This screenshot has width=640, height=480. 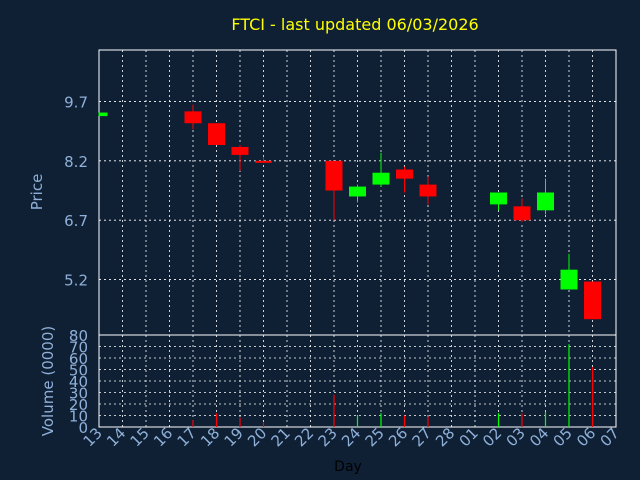 What do you see at coordinates (37, 192) in the screenshot?
I see `price-axis-label: Price` at bounding box center [37, 192].